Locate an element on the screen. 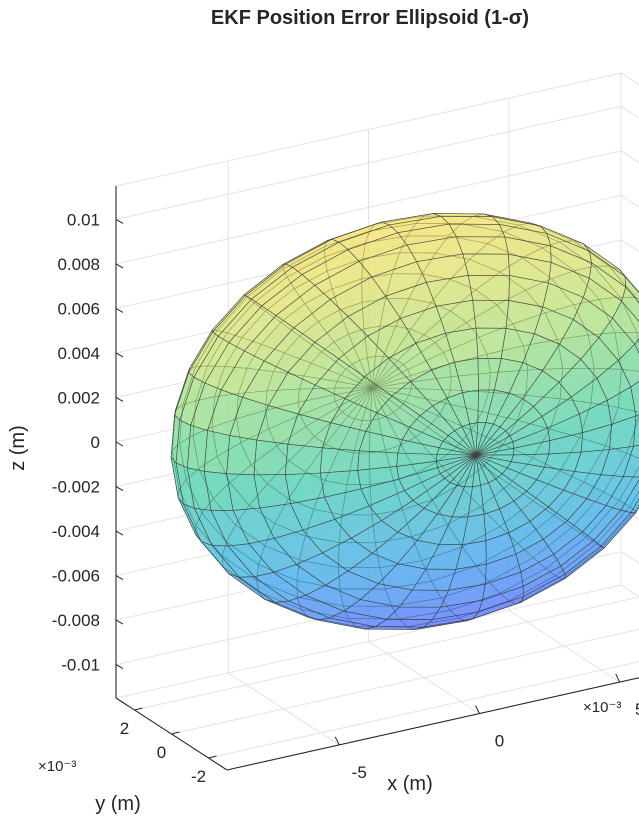  y-tick-label: -2 is located at coordinates (198, 776).